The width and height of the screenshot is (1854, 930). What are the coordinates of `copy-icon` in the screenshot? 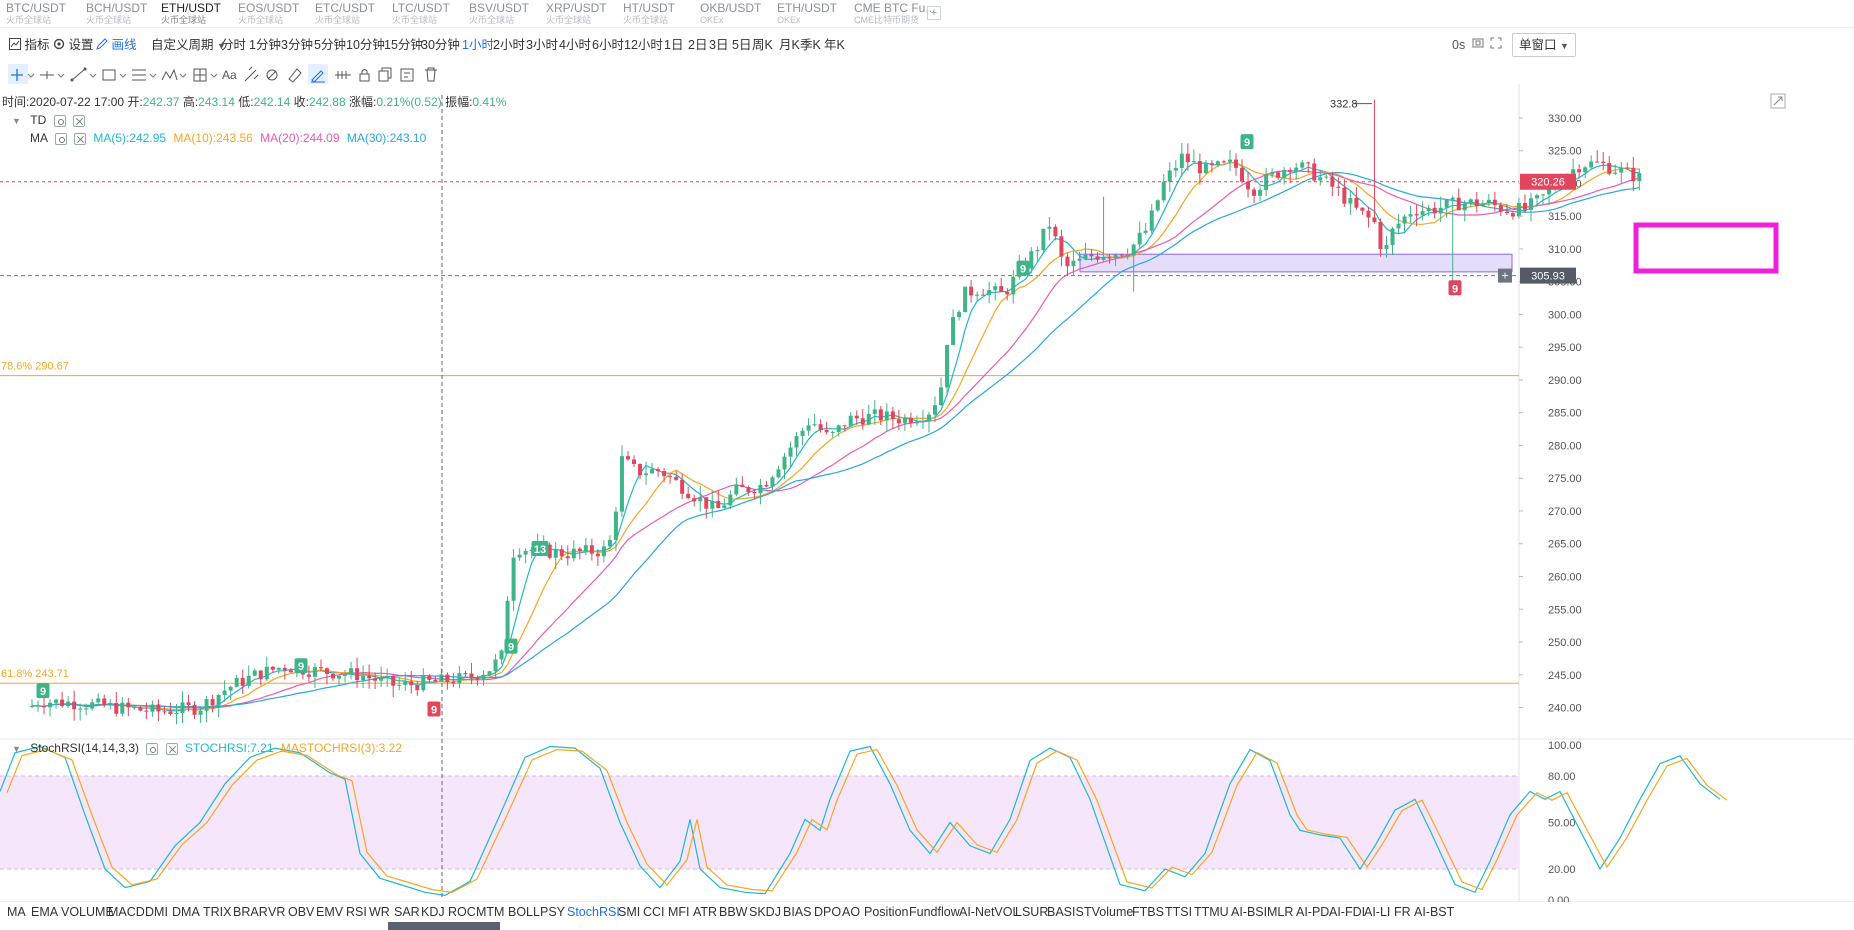 It's located at (386, 75).